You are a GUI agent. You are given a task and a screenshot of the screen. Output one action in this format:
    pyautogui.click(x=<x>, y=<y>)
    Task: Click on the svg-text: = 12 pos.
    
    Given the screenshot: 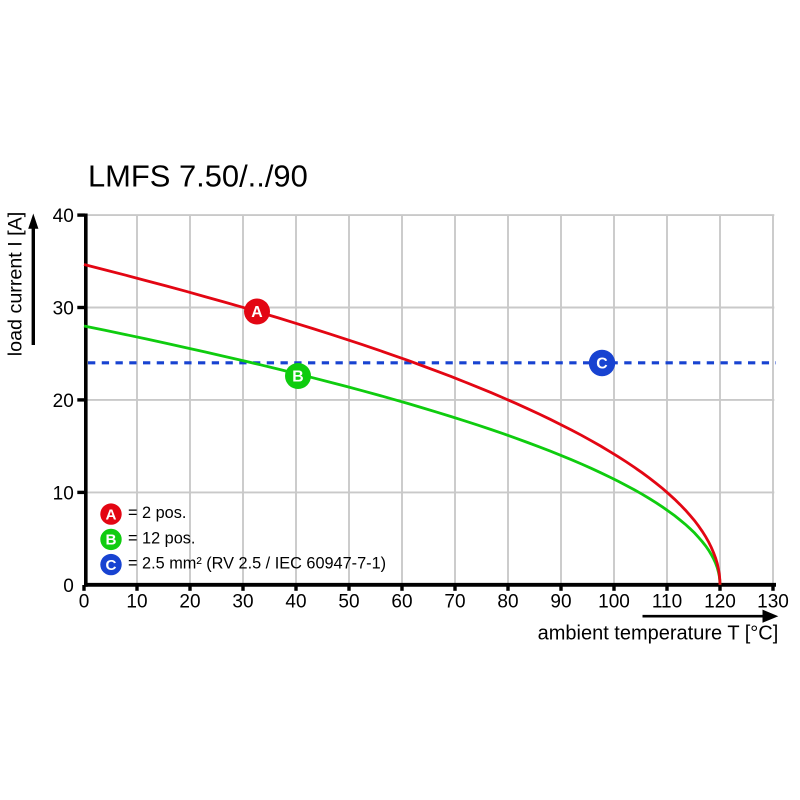 What is the action you would take?
    pyautogui.click(x=161, y=538)
    